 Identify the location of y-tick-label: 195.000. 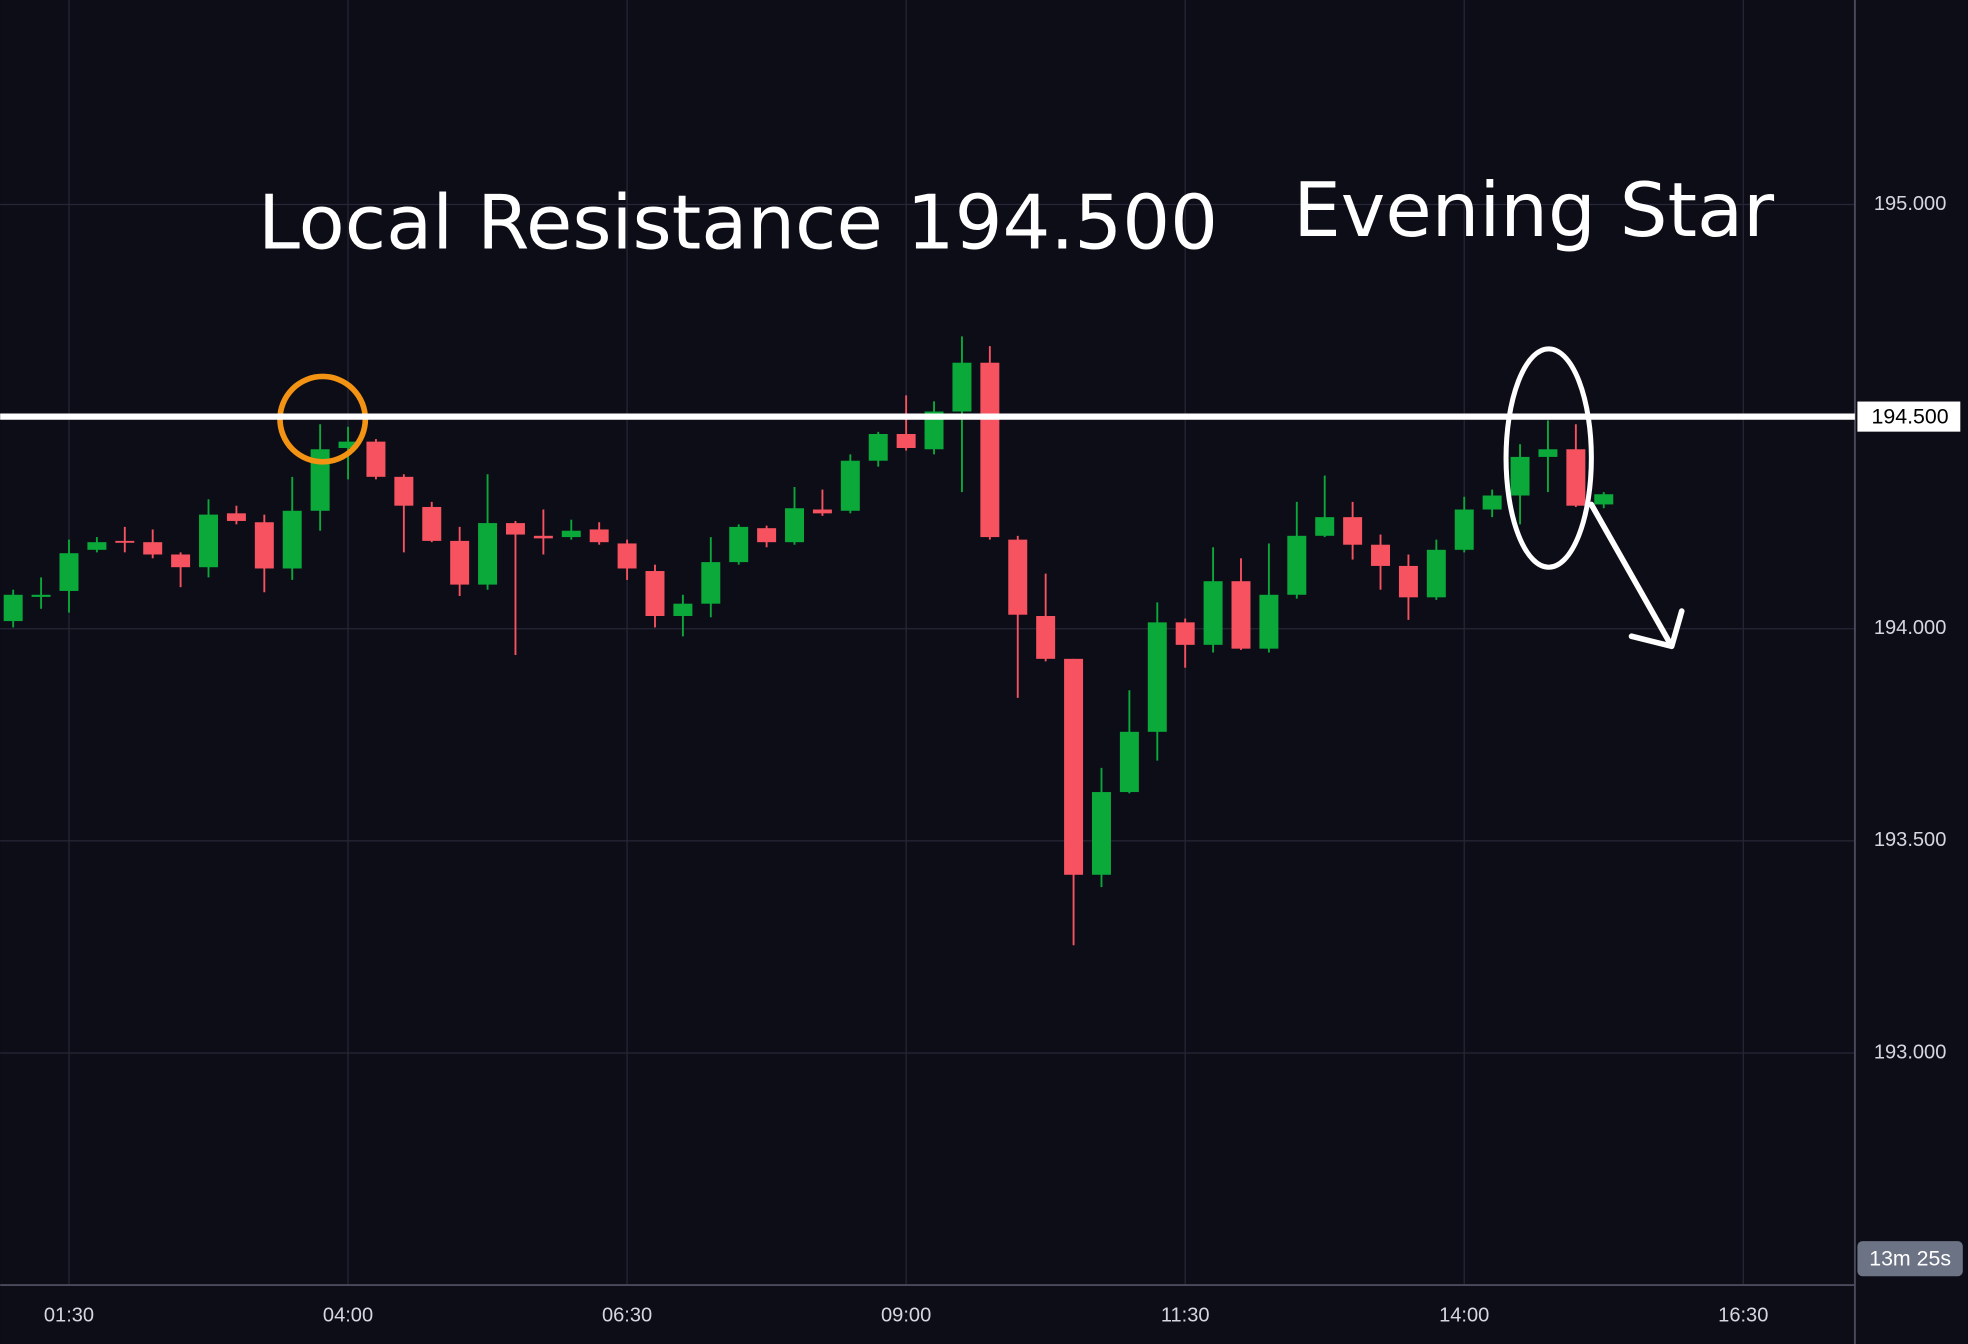
(1910, 204).